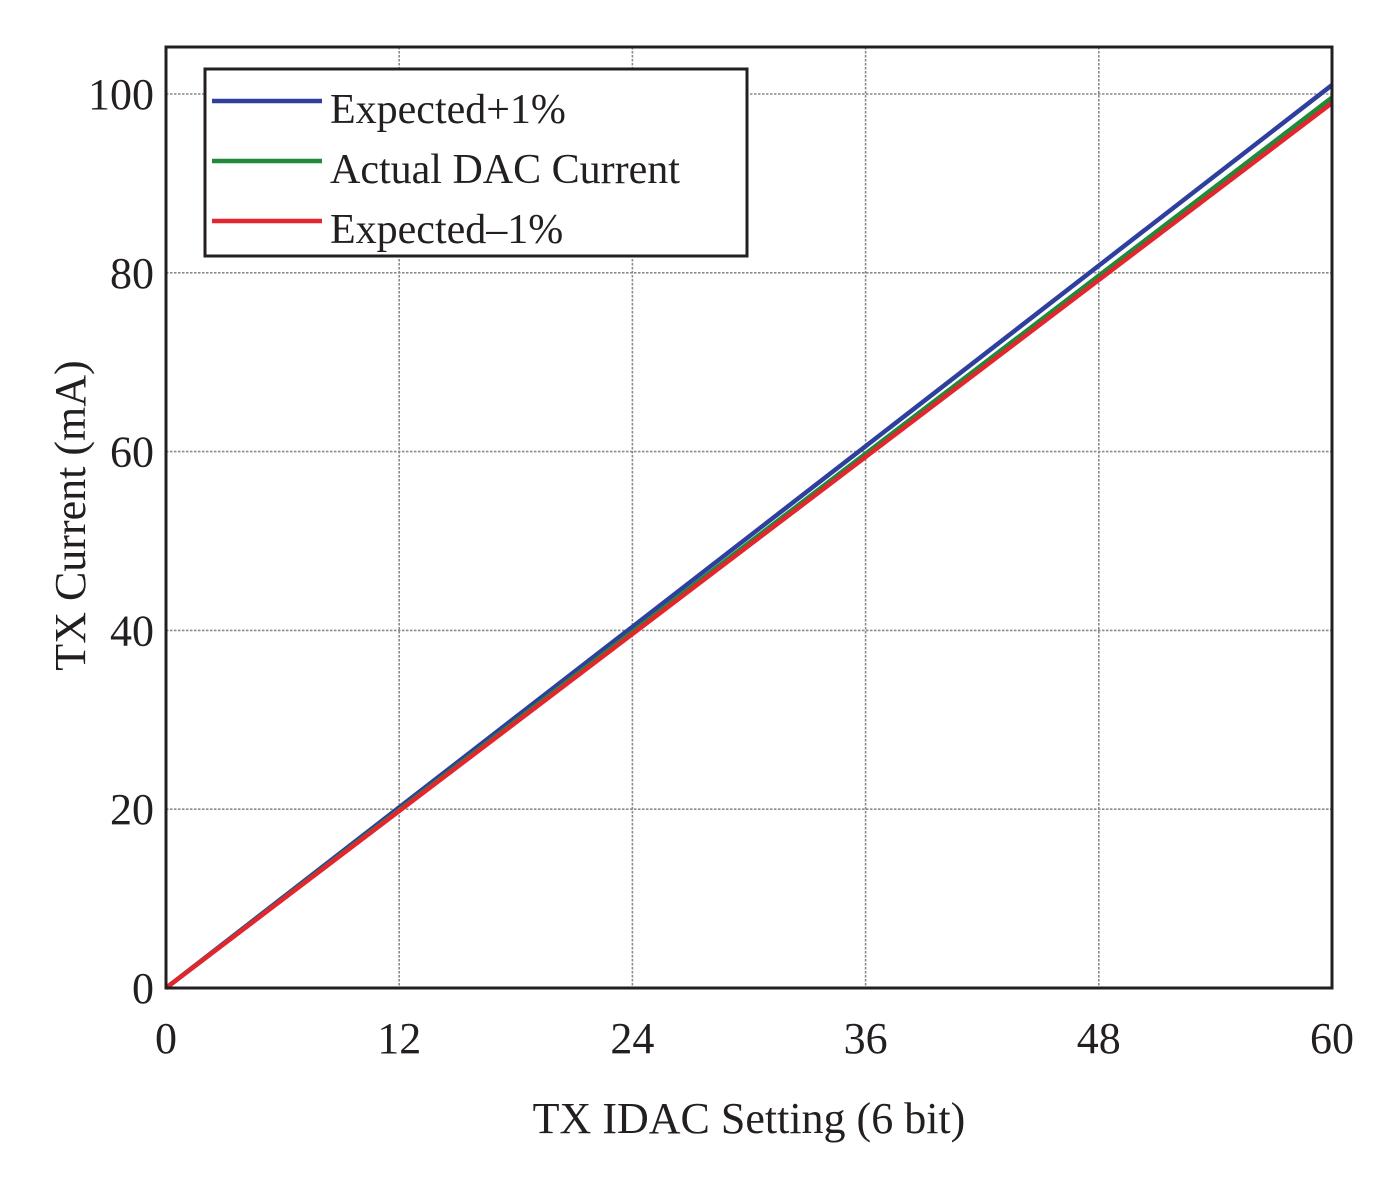 This screenshot has width=1396, height=1177. I want to click on x-tick-label: 36, so click(866, 1038).